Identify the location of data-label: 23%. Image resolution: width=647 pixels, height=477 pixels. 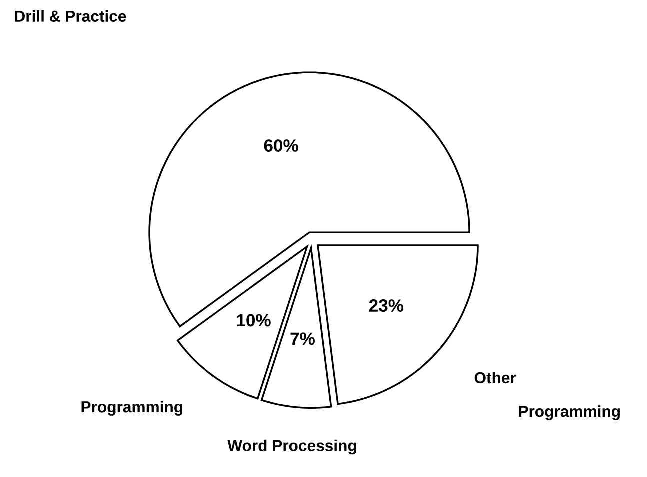
(386, 306).